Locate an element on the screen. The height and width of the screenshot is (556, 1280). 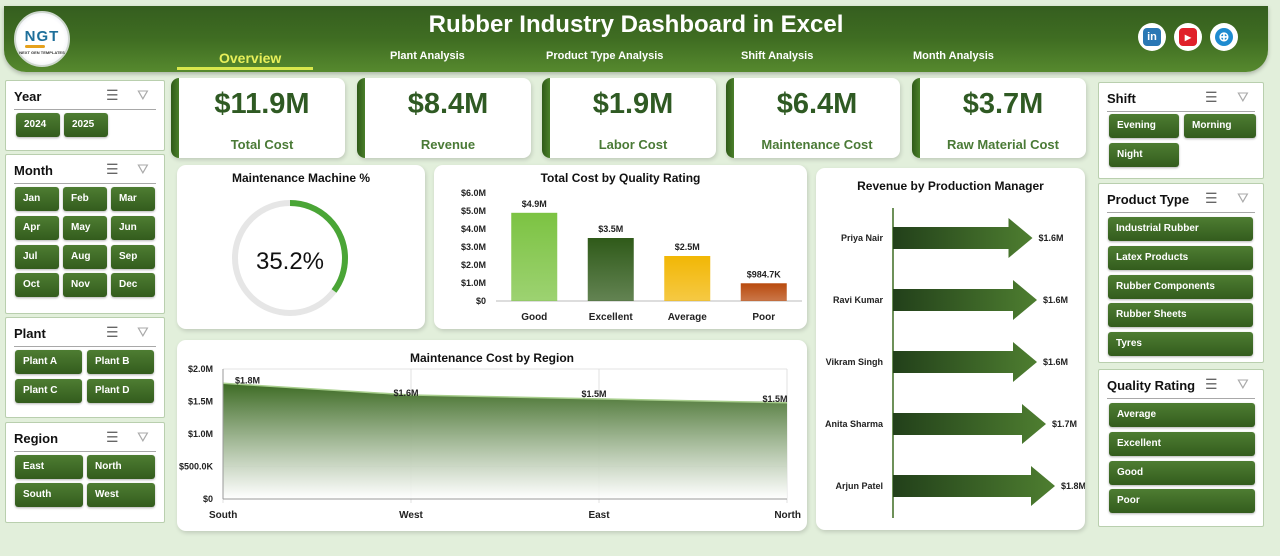
slicer-item: Latex Products is located at coordinates (1180, 258).